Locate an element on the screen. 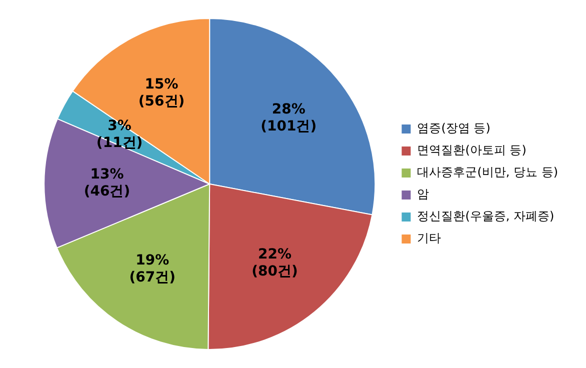 This screenshot has width=586, height=368. data-label: 15% (56건) is located at coordinates (161, 93).